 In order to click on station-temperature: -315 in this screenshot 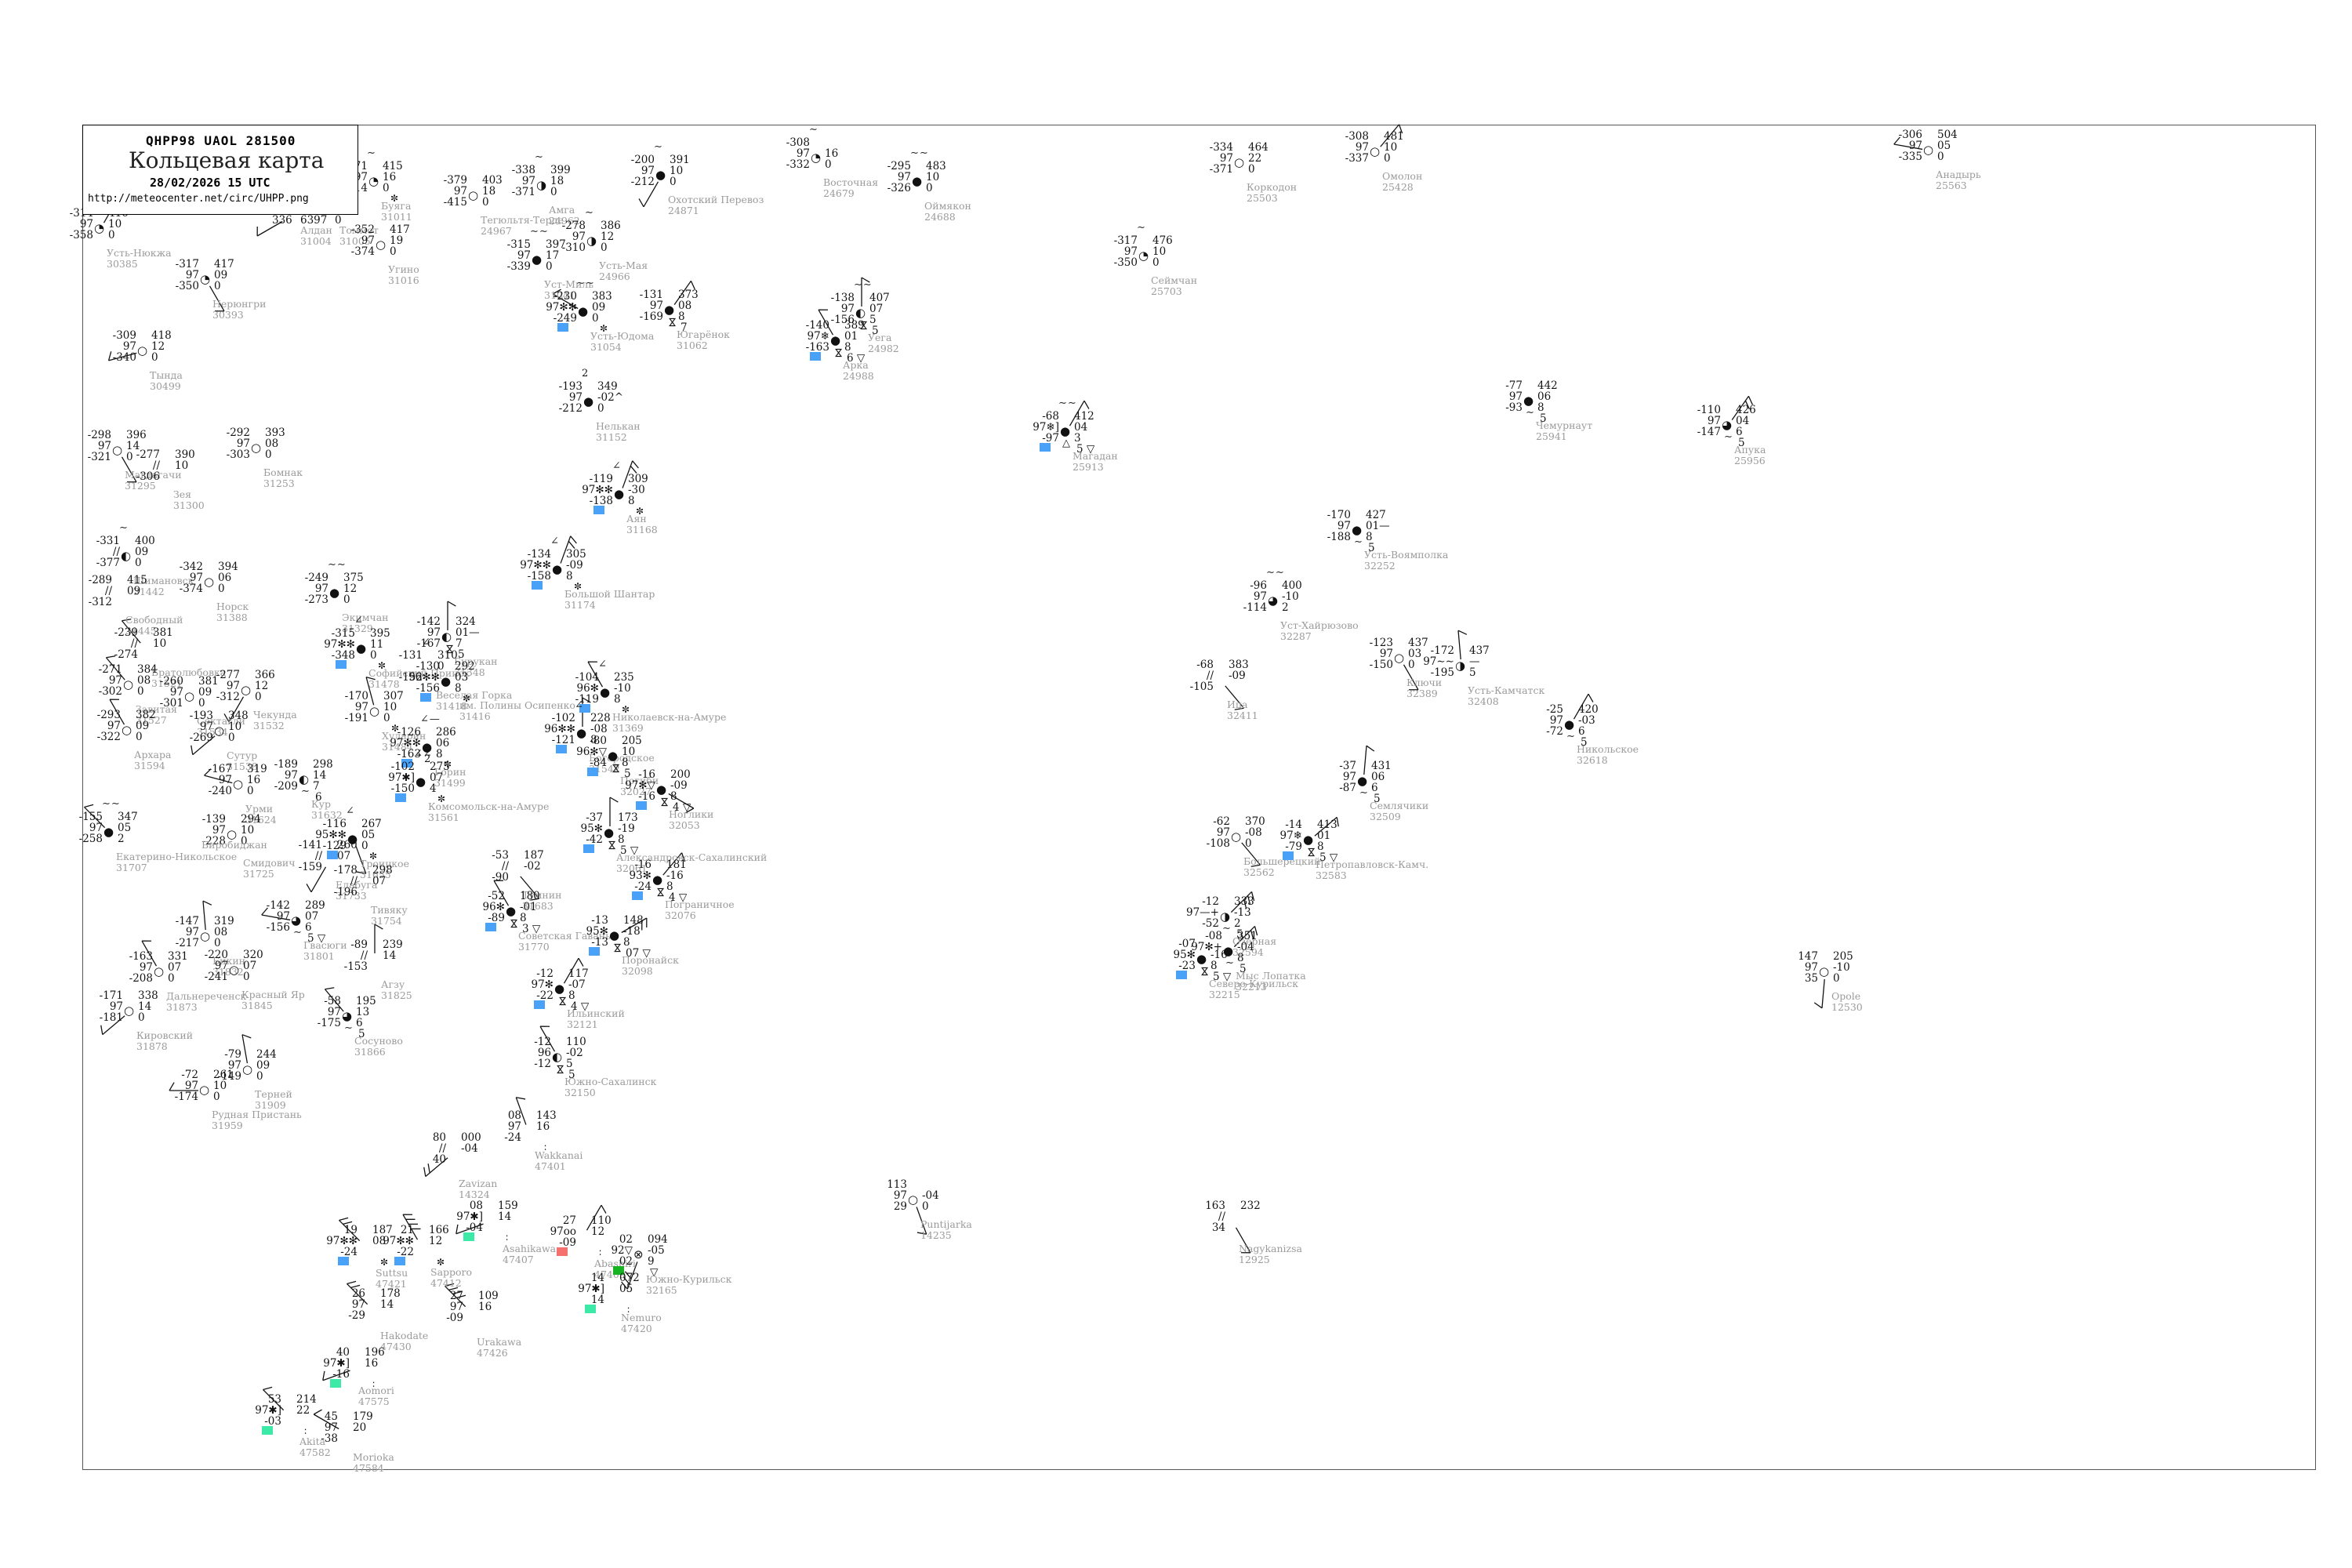, I will do `click(343, 633)`.